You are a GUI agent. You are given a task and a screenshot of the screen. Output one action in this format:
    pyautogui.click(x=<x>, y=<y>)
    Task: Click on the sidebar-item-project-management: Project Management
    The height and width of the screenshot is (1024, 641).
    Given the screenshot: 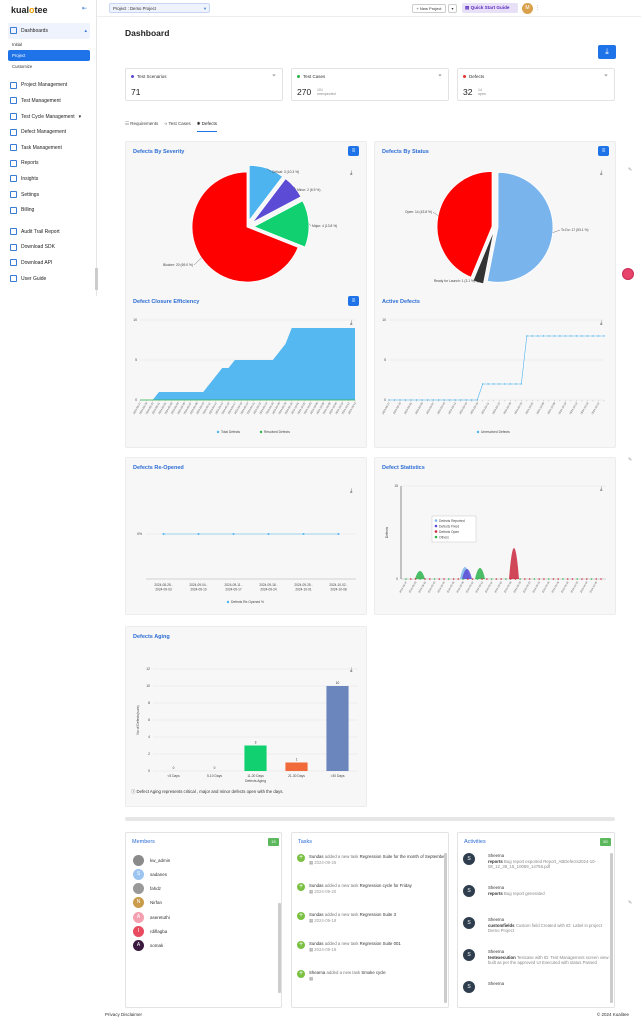 What is the action you would take?
    pyautogui.click(x=49, y=86)
    